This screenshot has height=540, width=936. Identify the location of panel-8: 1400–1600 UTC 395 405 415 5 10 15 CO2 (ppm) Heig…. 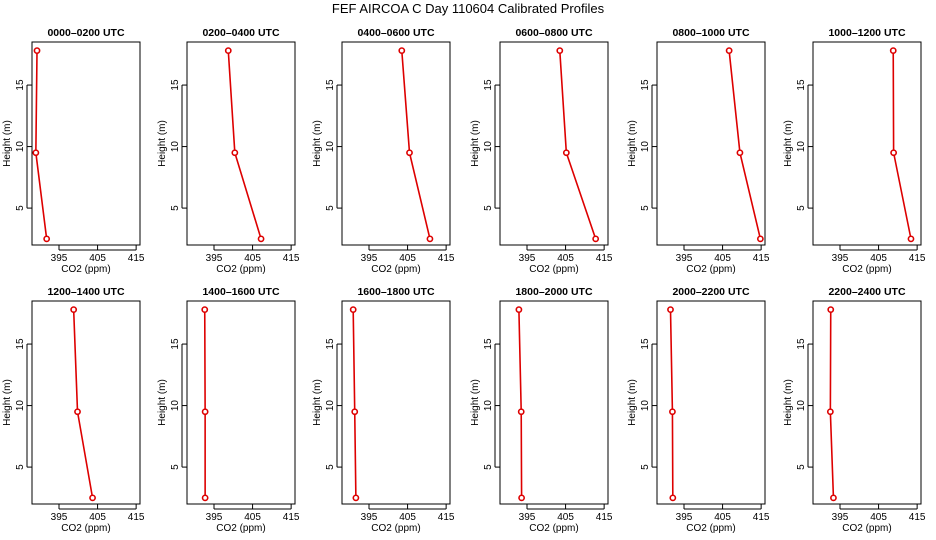
(228, 410).